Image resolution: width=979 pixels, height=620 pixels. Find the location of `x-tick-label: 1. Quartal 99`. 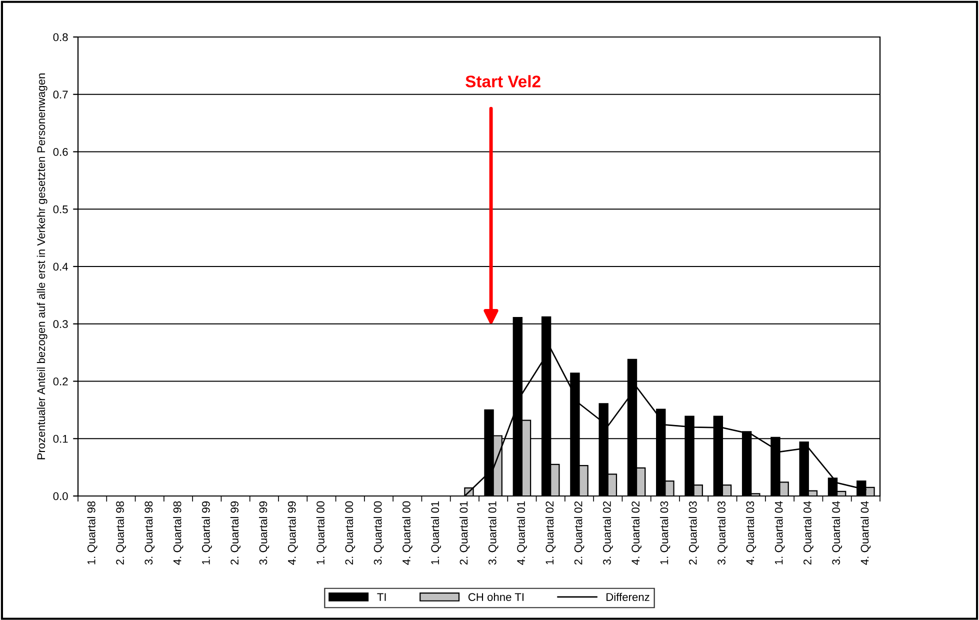

x-tick-label: 1. Quartal 99 is located at coordinates (207, 532).